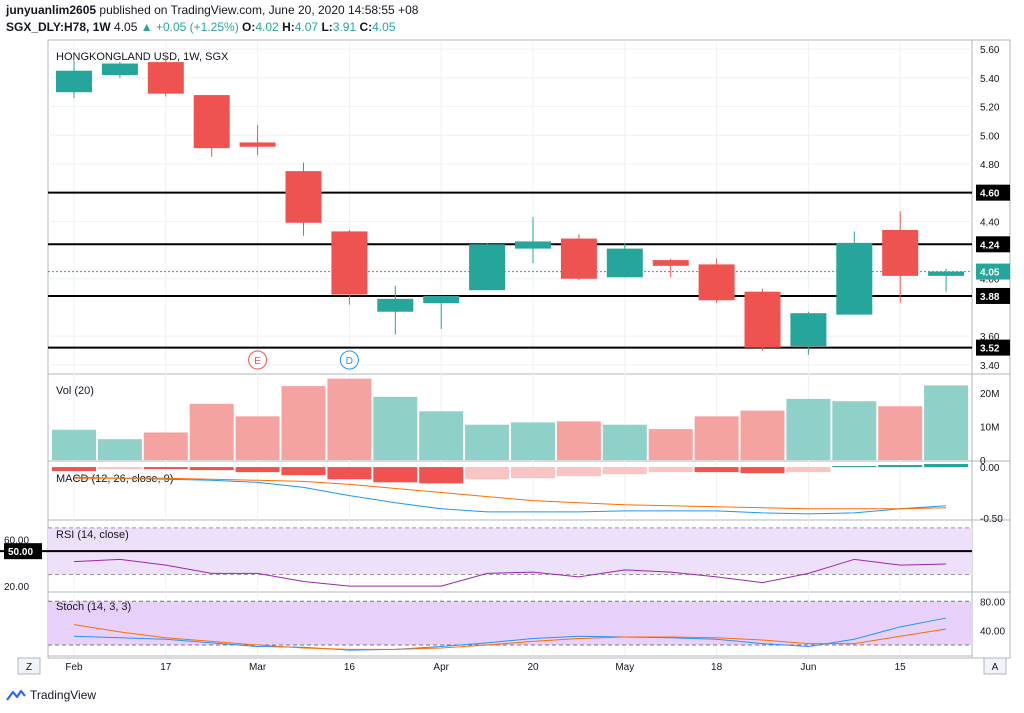 This screenshot has height=713, width=1024. What do you see at coordinates (990, 165) in the screenshot?
I see `price-tick-label: 4.80` at bounding box center [990, 165].